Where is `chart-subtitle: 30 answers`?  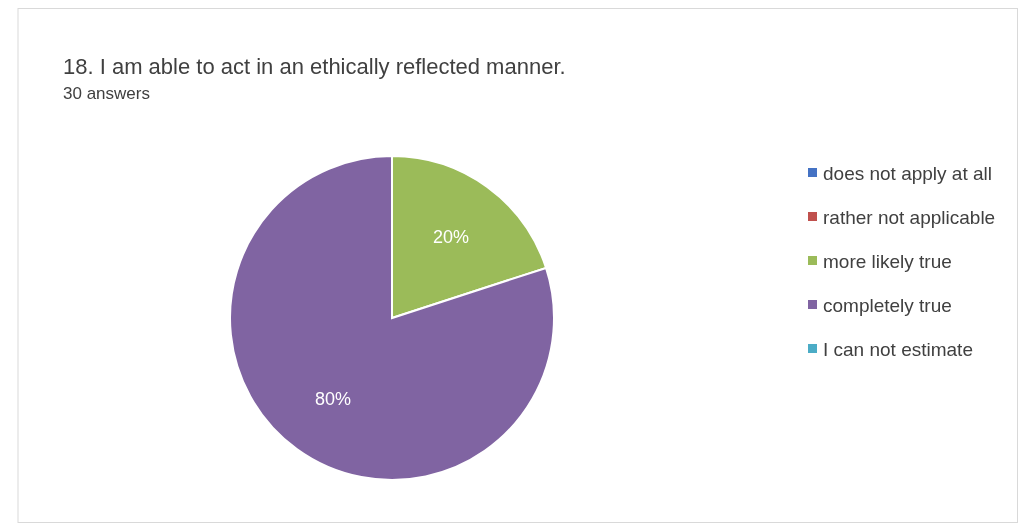
chart-subtitle: 30 answers is located at coordinates (106, 93).